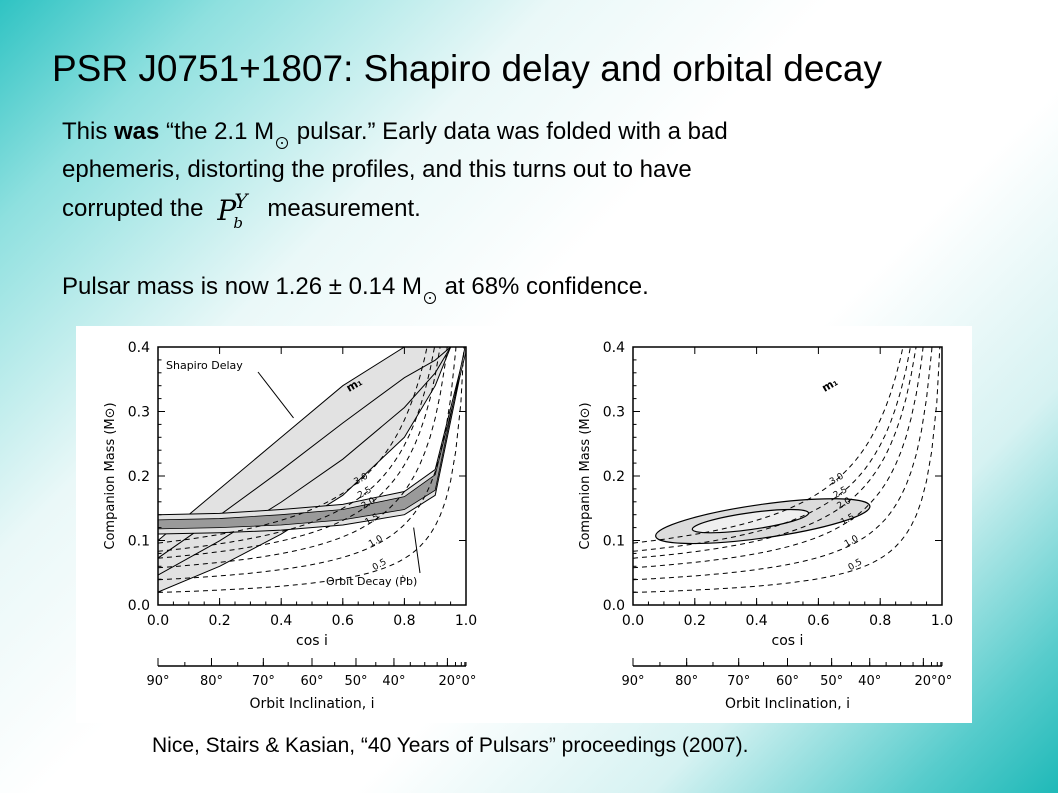 The height and width of the screenshot is (793, 1058). Describe the element at coordinates (417, 550) in the screenshot. I see `orbit-decay-pointer` at that location.